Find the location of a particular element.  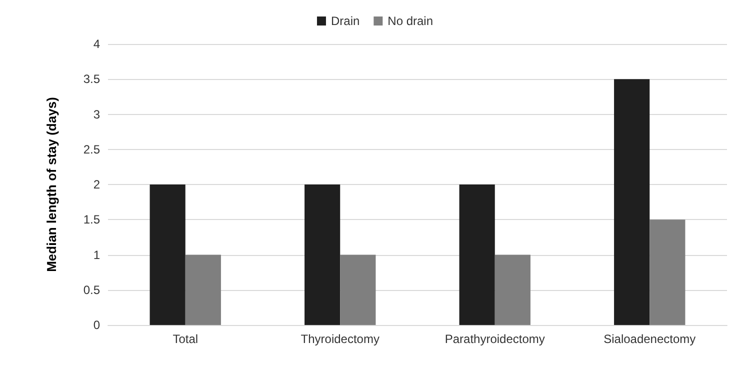

y-tick-label: 4 is located at coordinates (96, 44).